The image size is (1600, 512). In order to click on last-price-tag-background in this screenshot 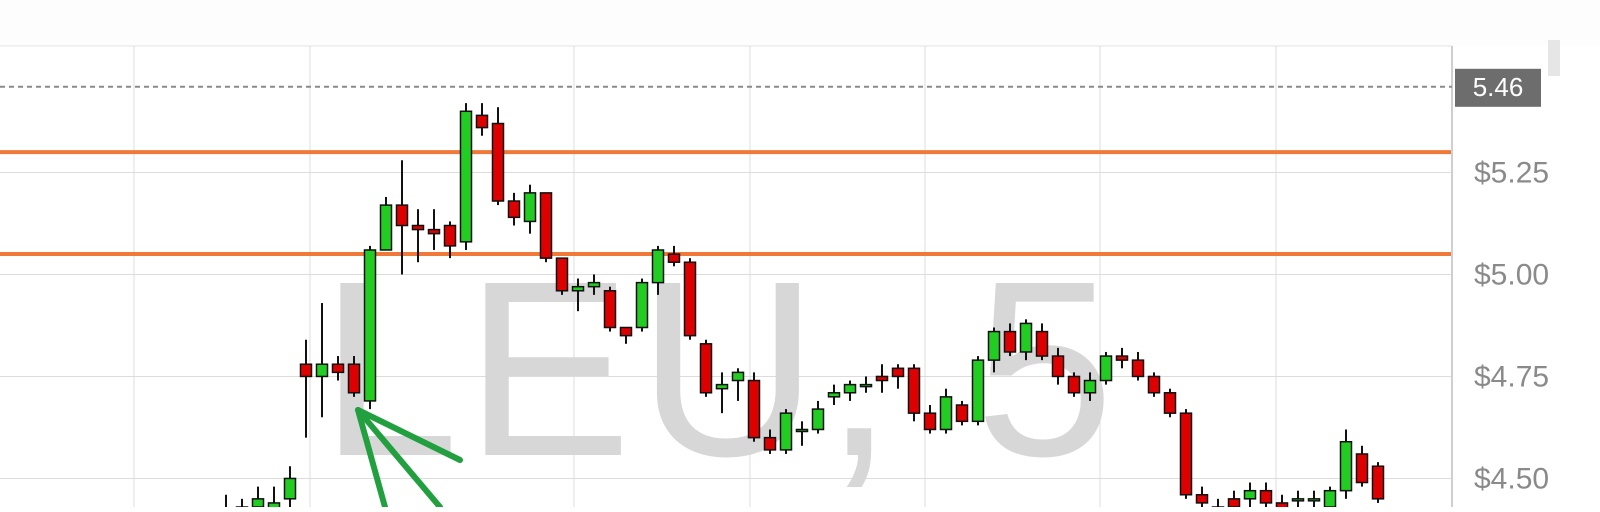, I will do `click(1498, 87)`.